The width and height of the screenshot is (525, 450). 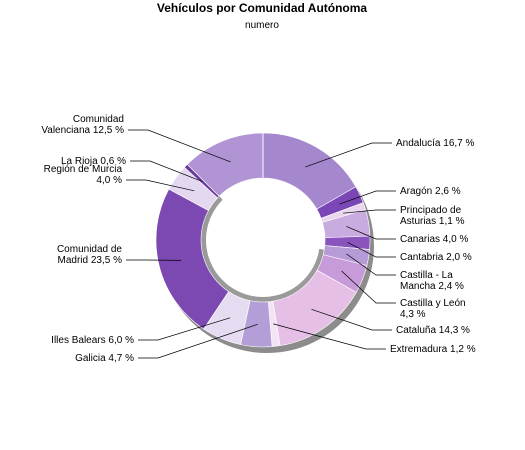 What do you see at coordinates (109, 180) in the screenshot?
I see `slice-label-region-de-murcia-line2: 4,0 %` at bounding box center [109, 180].